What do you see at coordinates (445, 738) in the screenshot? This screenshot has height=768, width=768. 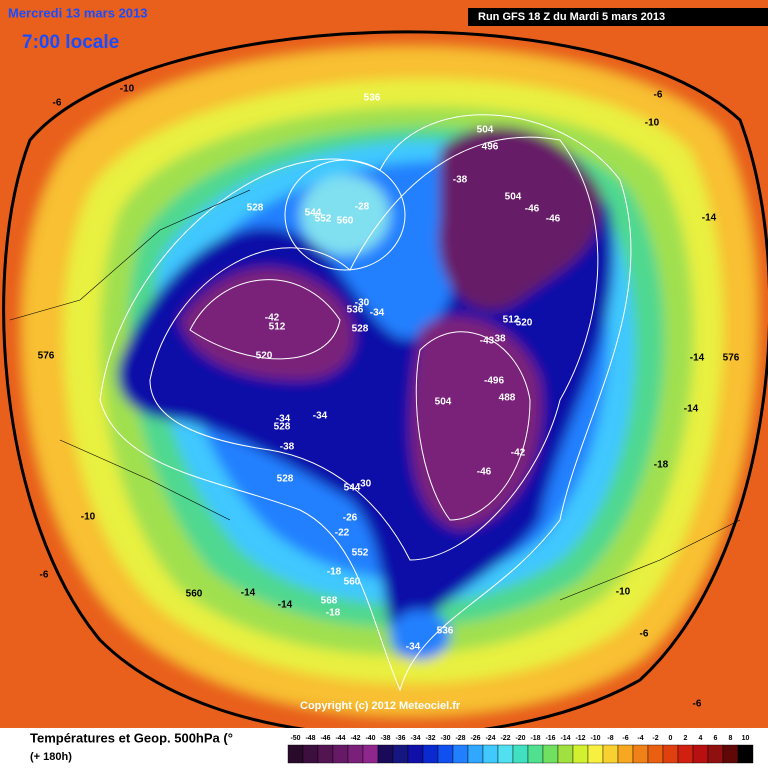 I see `scale-label: -30` at bounding box center [445, 738].